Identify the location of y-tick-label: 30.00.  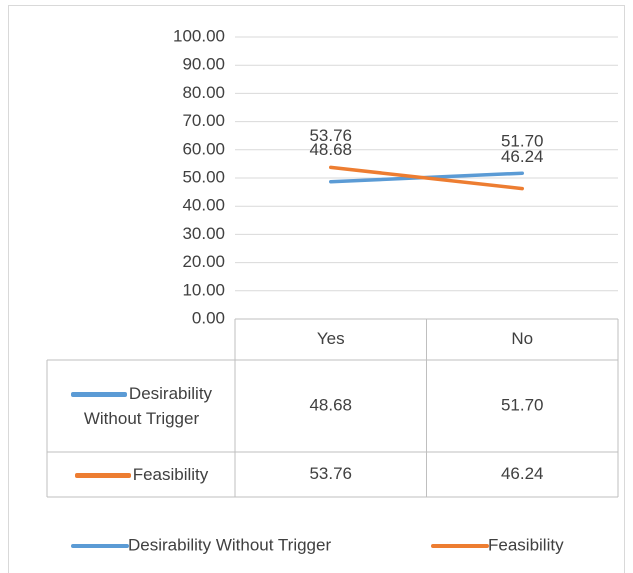
(203, 233).